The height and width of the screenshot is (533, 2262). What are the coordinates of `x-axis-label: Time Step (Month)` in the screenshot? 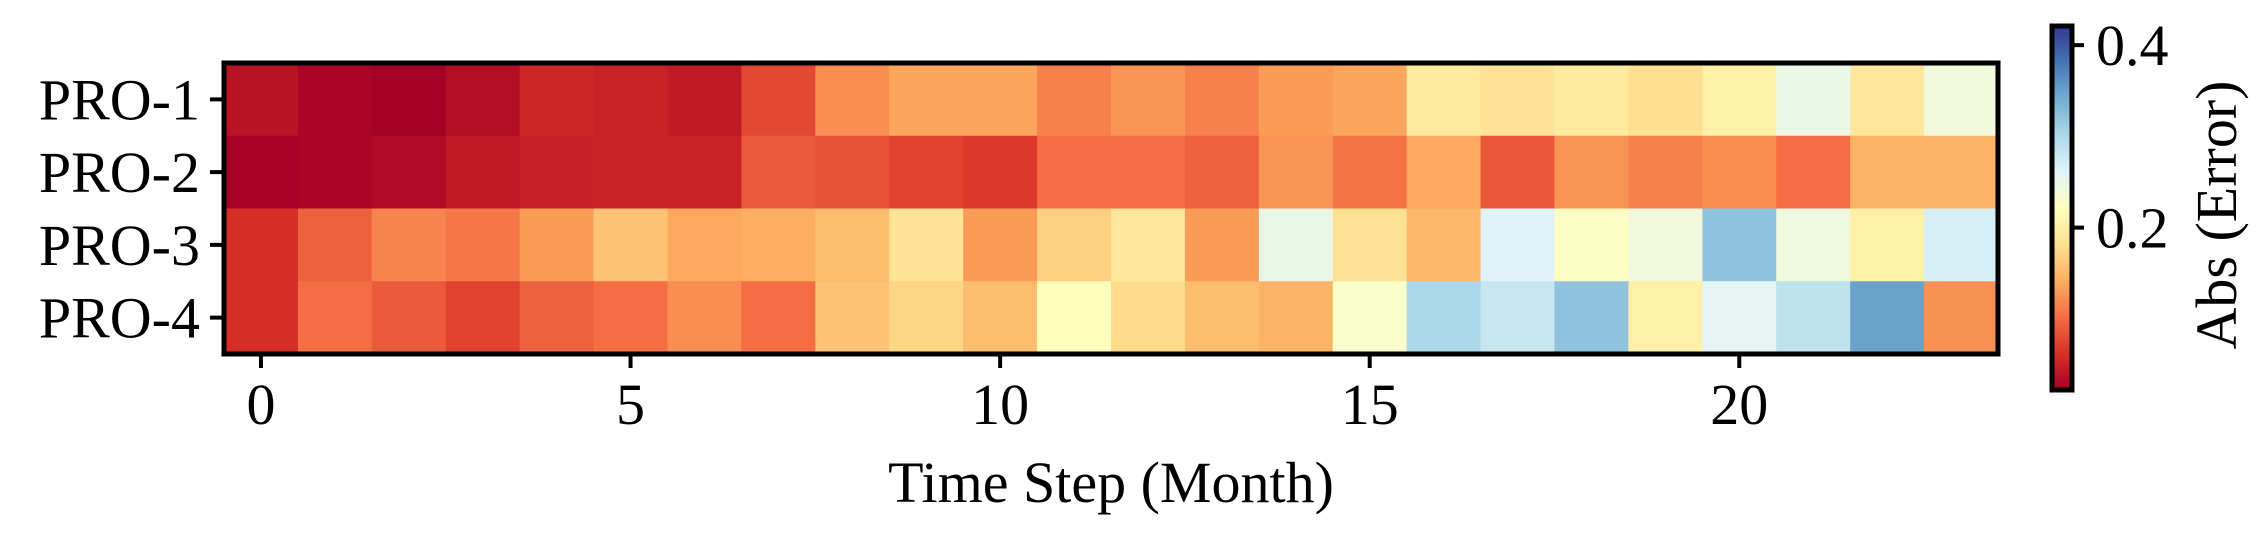 It's located at (1111, 482).